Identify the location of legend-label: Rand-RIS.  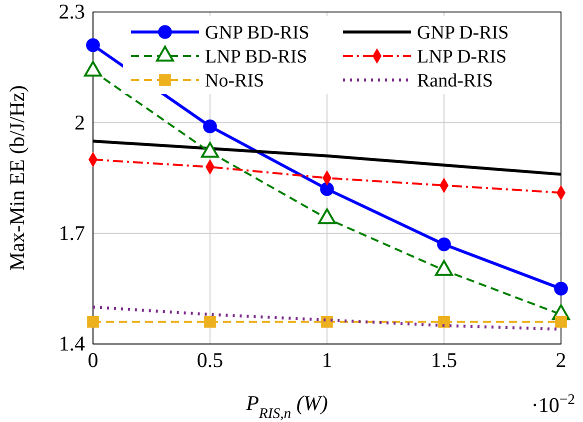
(455, 81).